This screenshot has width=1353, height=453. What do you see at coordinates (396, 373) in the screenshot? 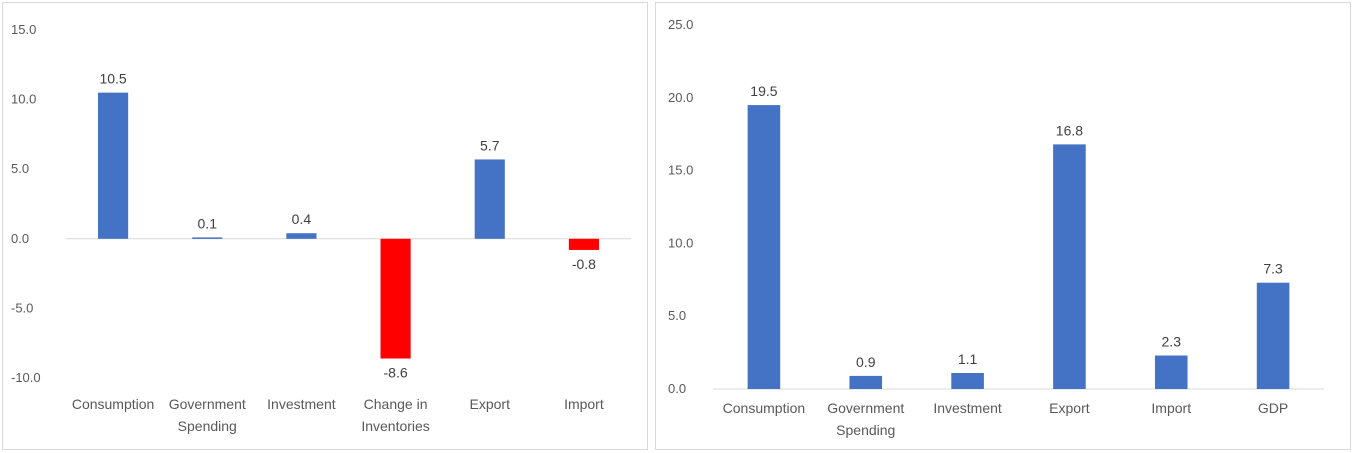
I see `data-label: -8.6` at bounding box center [396, 373].